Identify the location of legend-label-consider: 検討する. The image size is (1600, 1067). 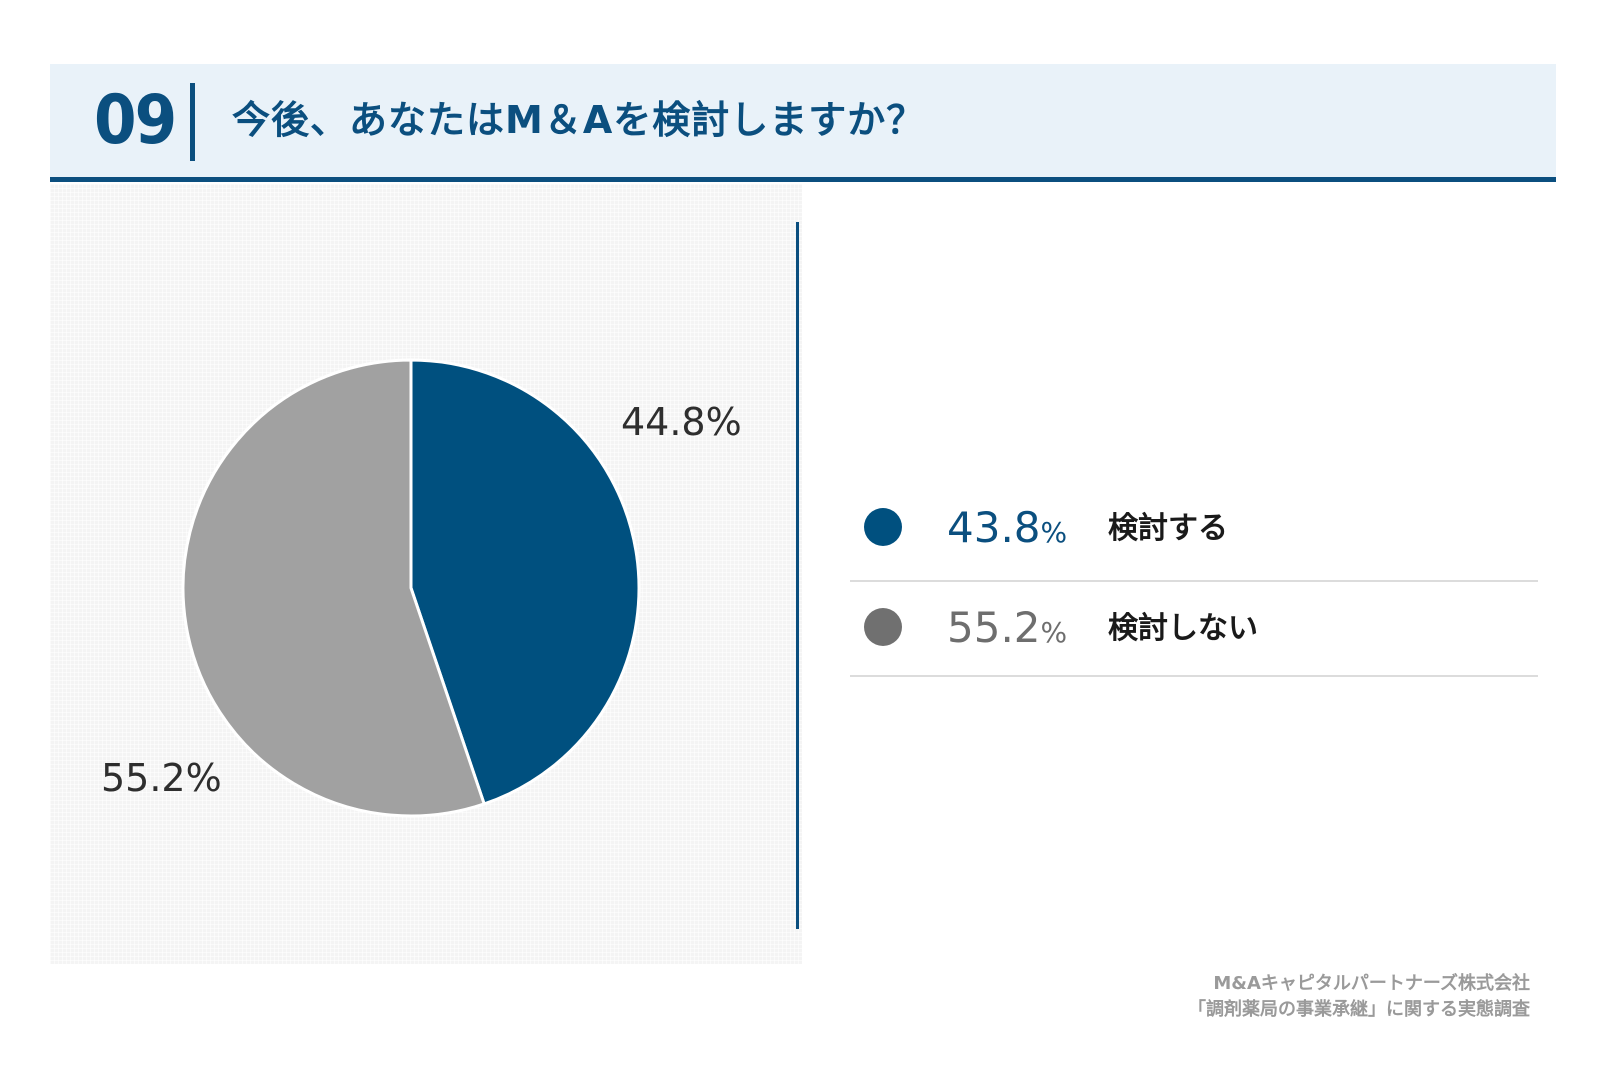
(1168, 528).